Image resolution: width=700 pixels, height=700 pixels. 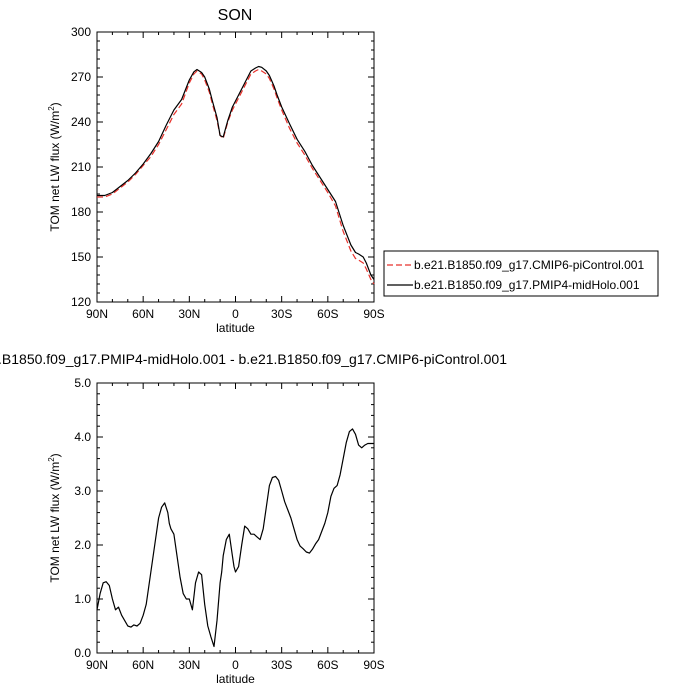 What do you see at coordinates (54, 166) in the screenshot?
I see `top-ylabel: TOM net LW flux (W/m2)` at bounding box center [54, 166].